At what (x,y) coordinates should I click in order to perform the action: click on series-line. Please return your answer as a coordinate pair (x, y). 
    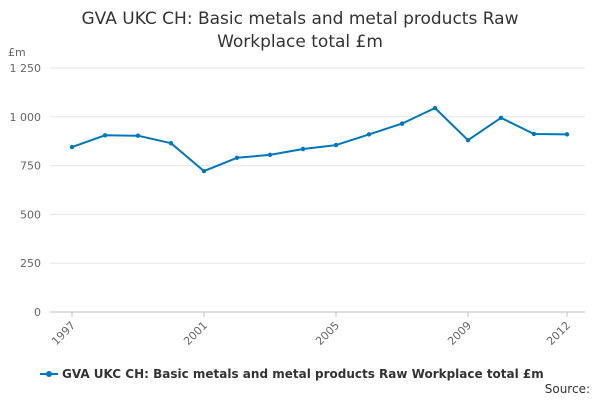
    Looking at the image, I should click on (319, 140).